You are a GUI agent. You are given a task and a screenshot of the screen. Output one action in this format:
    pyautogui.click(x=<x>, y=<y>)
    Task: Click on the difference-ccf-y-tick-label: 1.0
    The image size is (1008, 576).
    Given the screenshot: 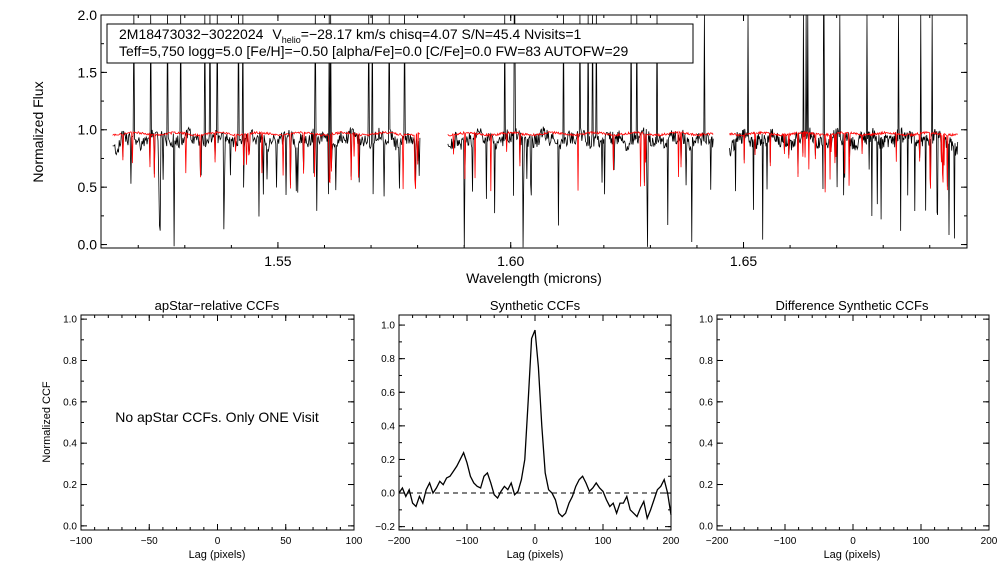 What is the action you would take?
    pyautogui.click(x=706, y=320)
    